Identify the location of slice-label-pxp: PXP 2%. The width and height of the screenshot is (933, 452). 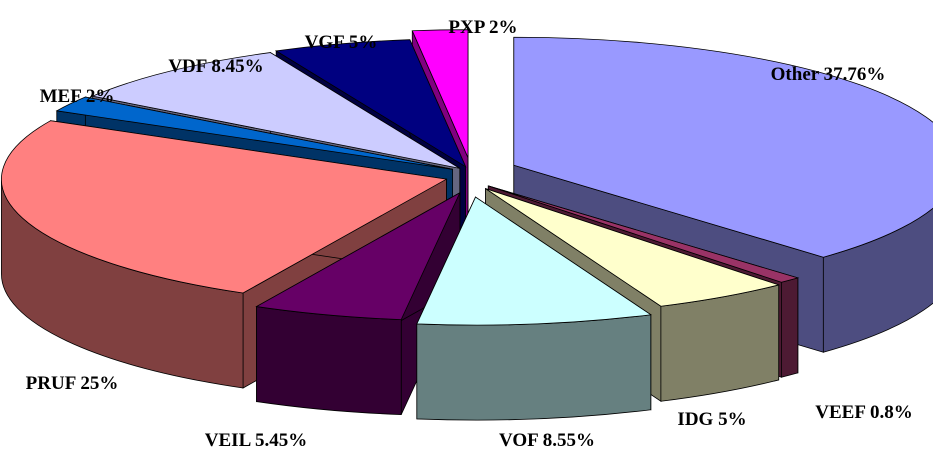
(482, 27).